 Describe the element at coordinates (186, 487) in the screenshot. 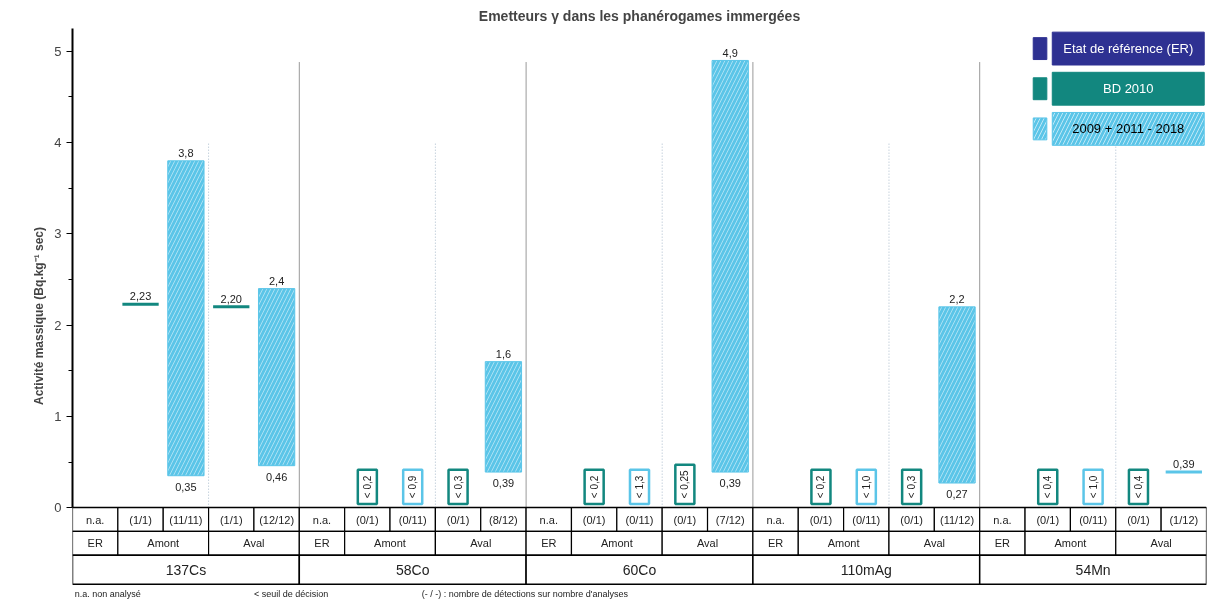

I see `text: 0,35` at that location.